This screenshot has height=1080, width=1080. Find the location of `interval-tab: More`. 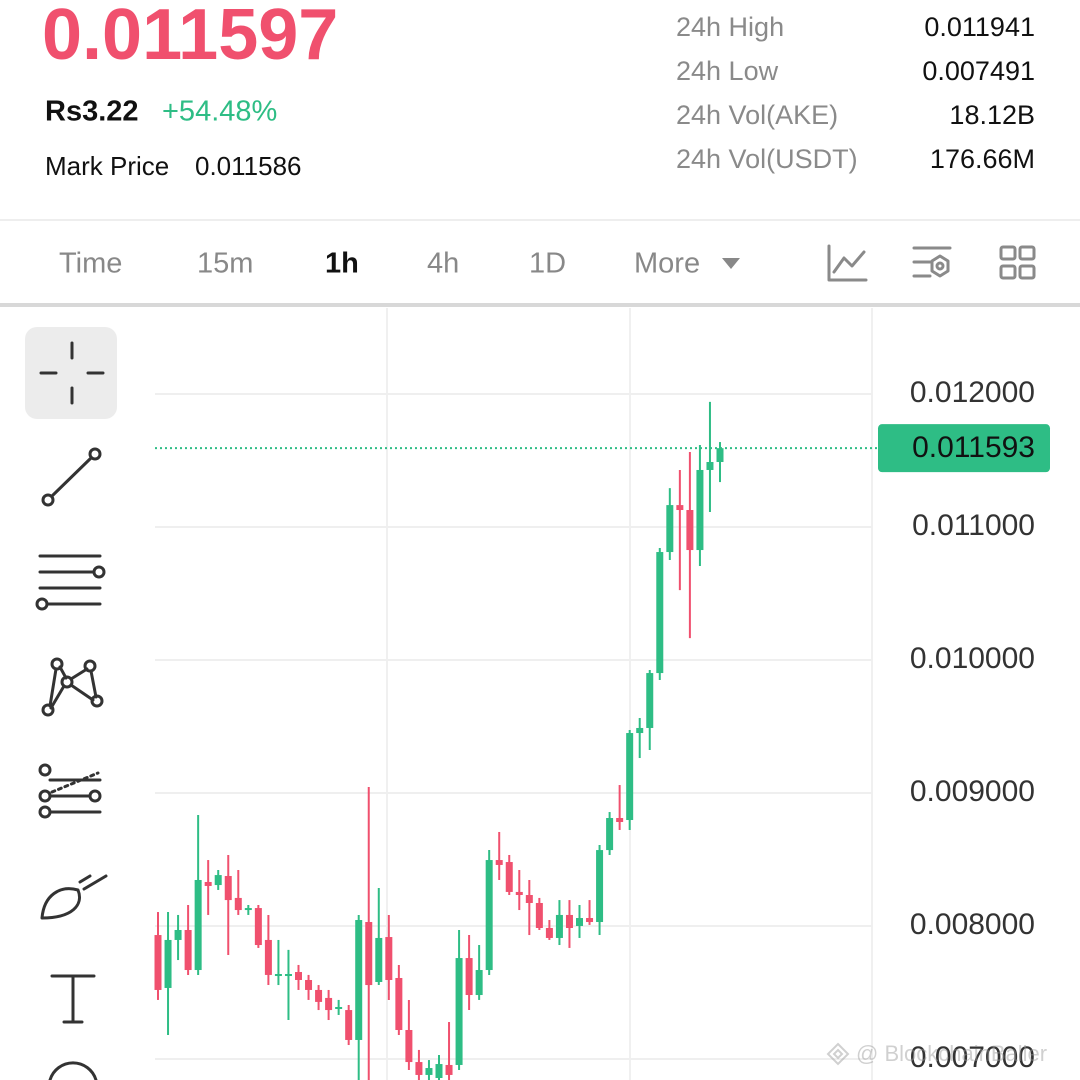

interval-tab: More is located at coordinates (667, 264).